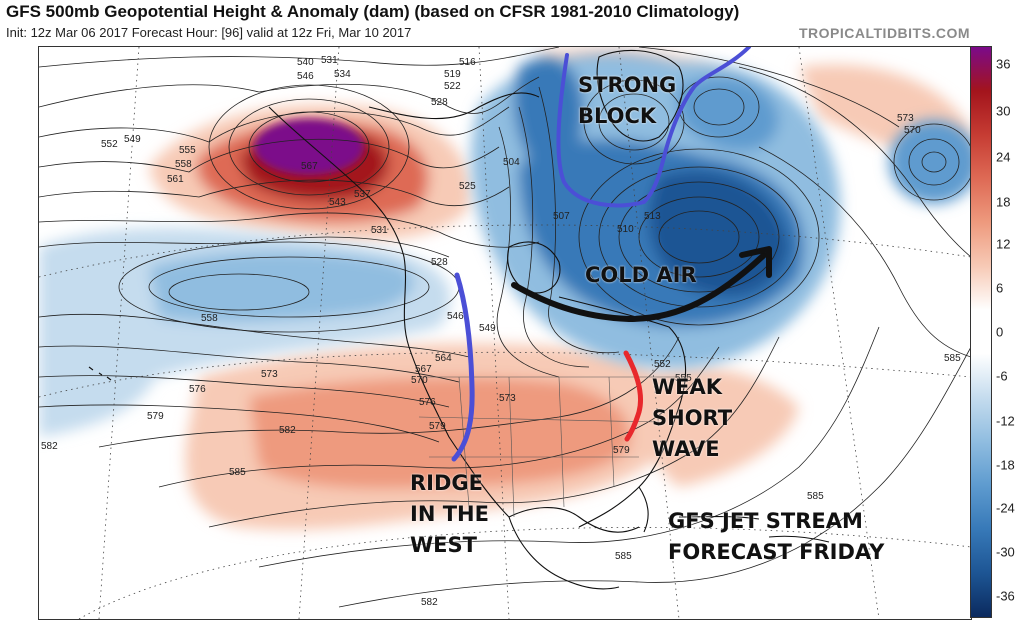 The width and height of the screenshot is (1024, 638). I want to click on hudson-bay, so click(534, 267).